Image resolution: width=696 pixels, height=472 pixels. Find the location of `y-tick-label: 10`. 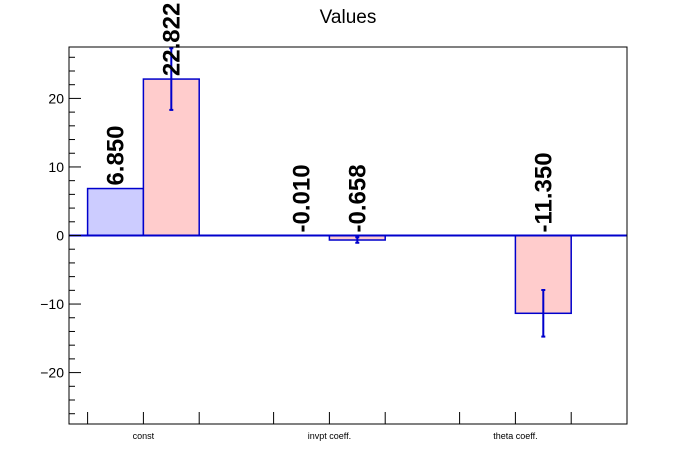

y-tick-label: 10 is located at coordinates (56, 167).